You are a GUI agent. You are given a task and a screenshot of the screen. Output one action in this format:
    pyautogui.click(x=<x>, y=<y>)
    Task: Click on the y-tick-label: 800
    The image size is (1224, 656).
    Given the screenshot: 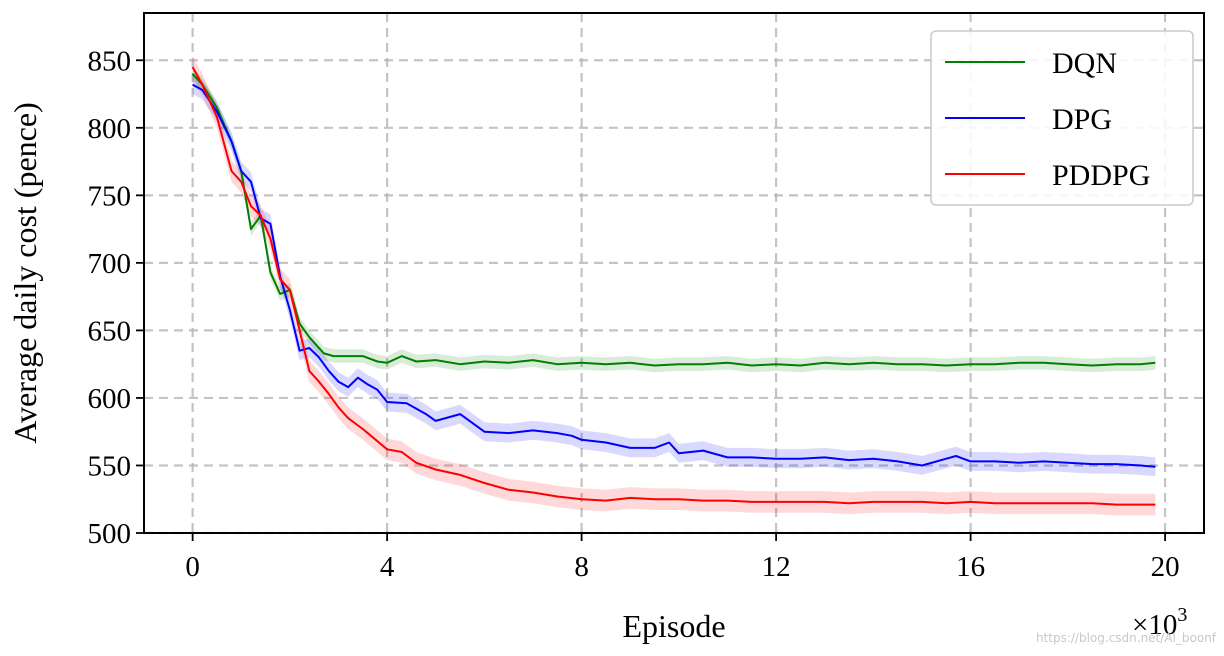 What is the action you would take?
    pyautogui.click(x=110, y=129)
    